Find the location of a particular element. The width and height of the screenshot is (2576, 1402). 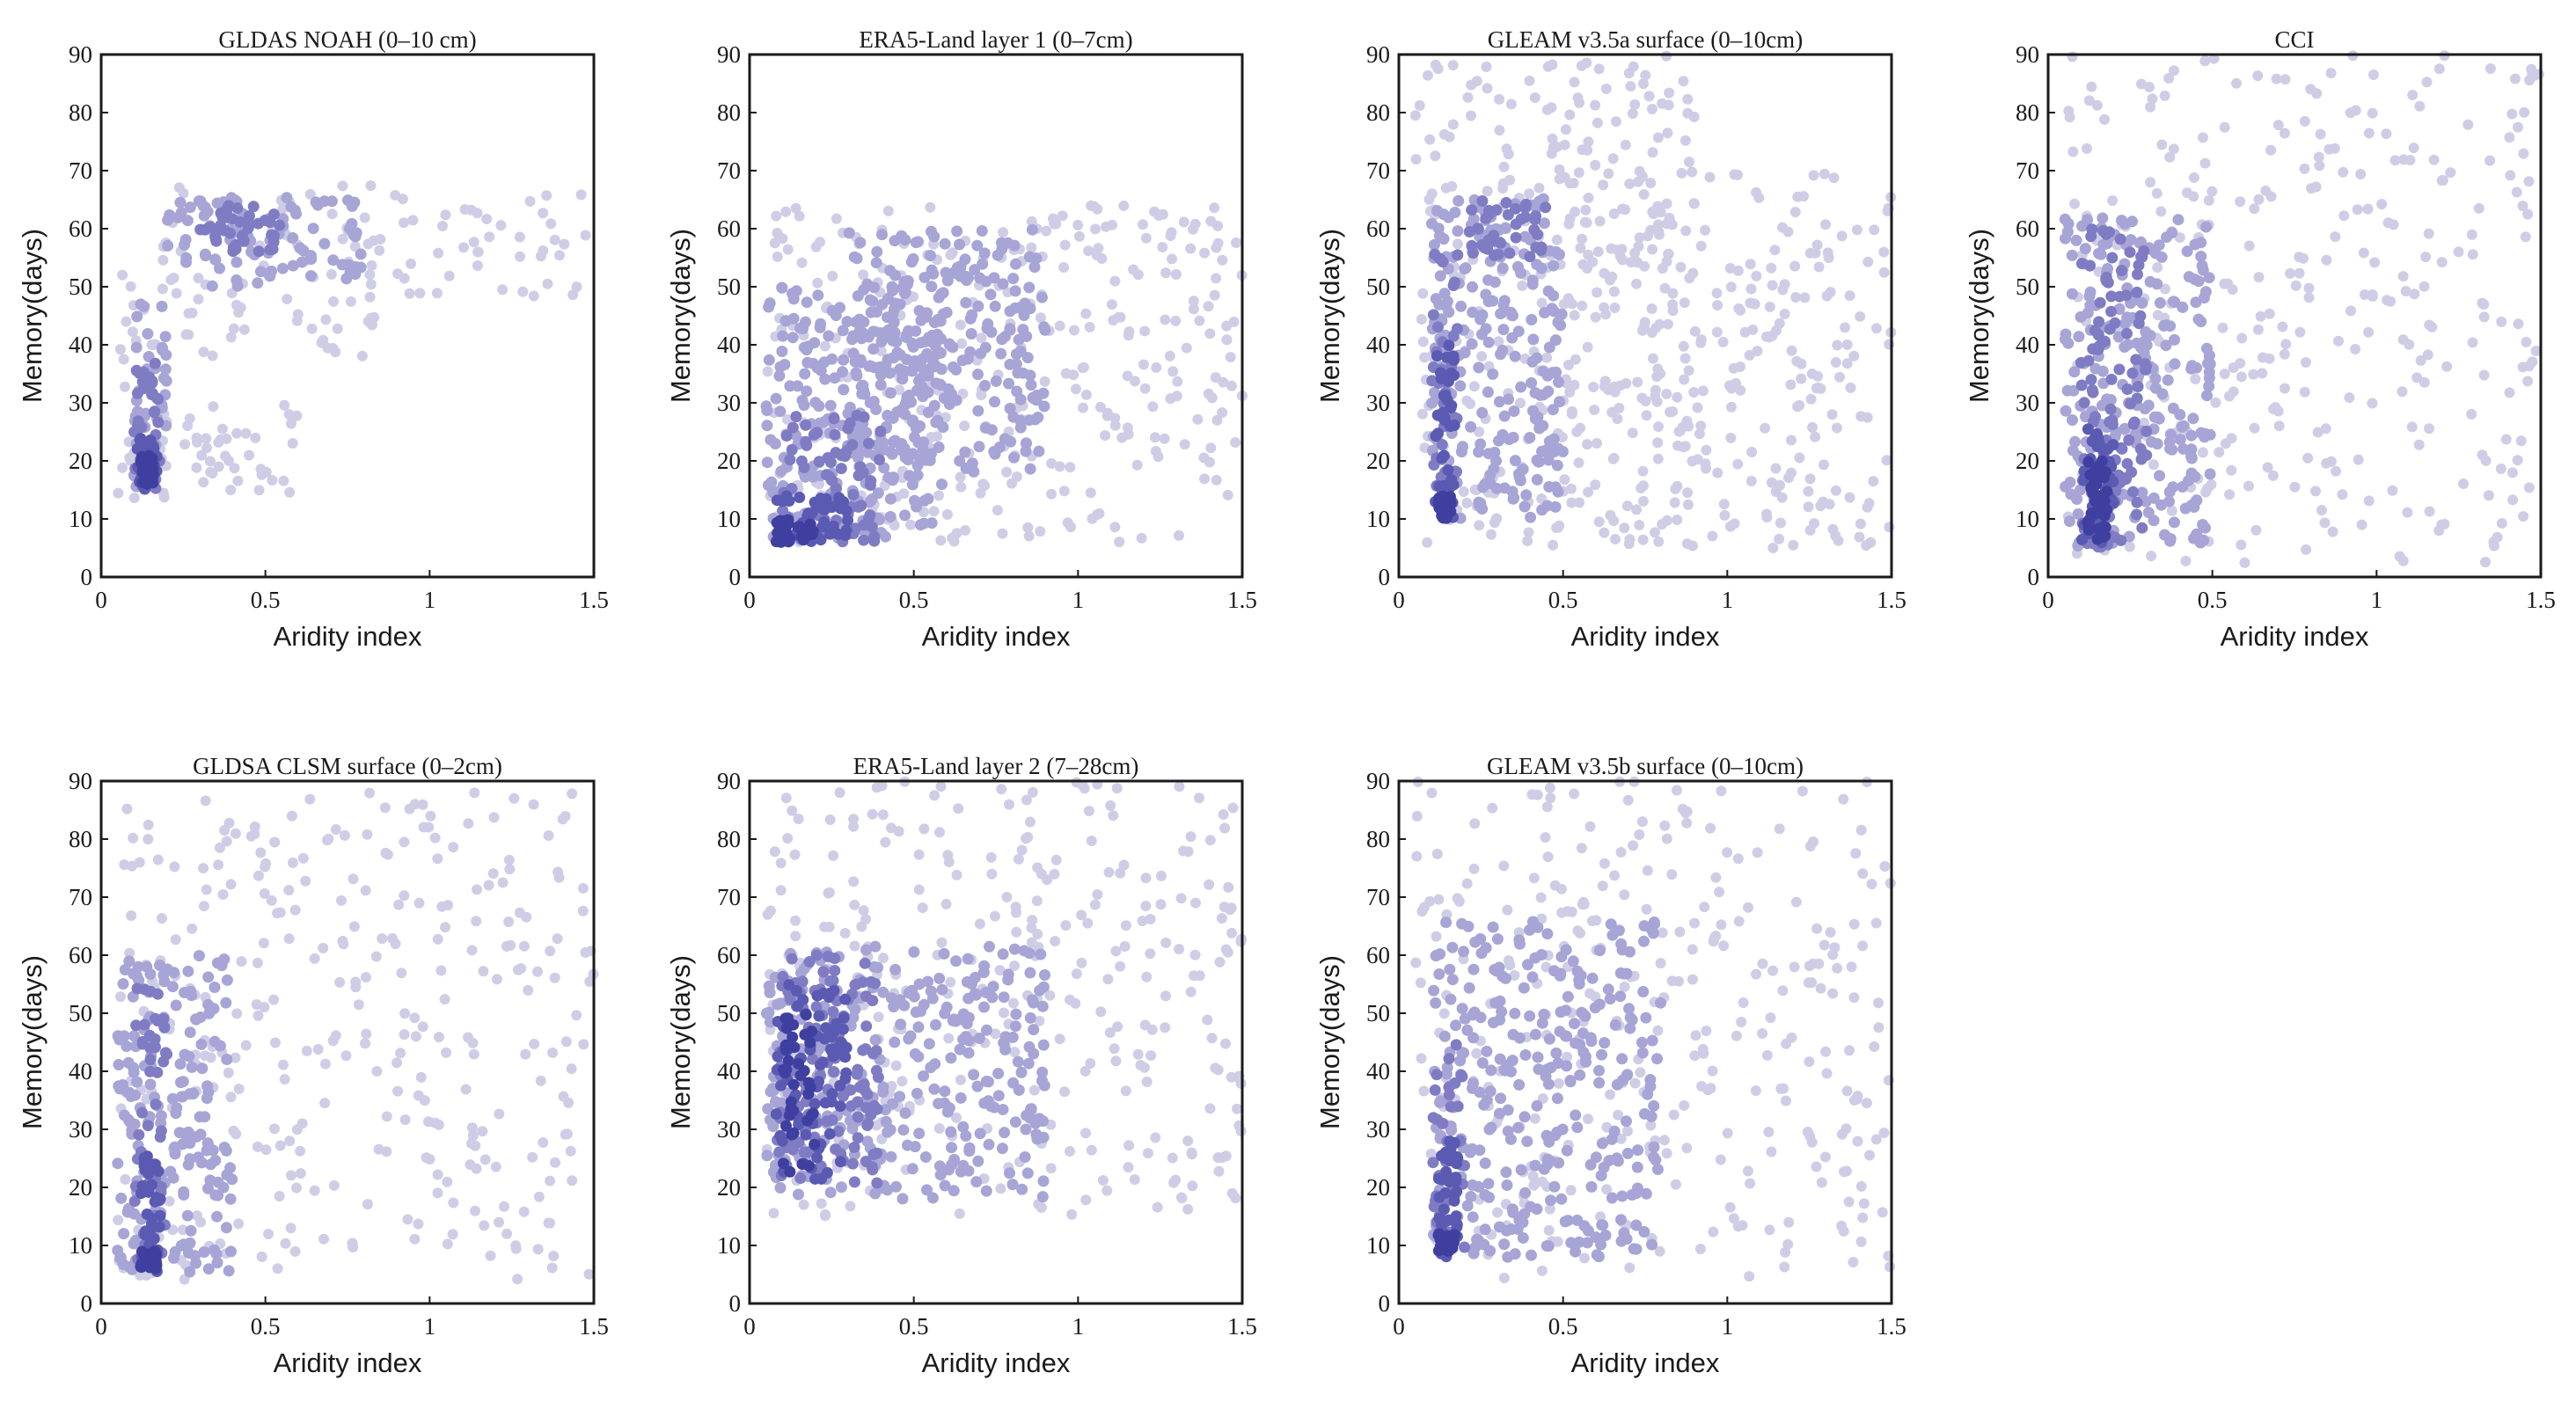

scatter-points is located at coordinates (352, 342).